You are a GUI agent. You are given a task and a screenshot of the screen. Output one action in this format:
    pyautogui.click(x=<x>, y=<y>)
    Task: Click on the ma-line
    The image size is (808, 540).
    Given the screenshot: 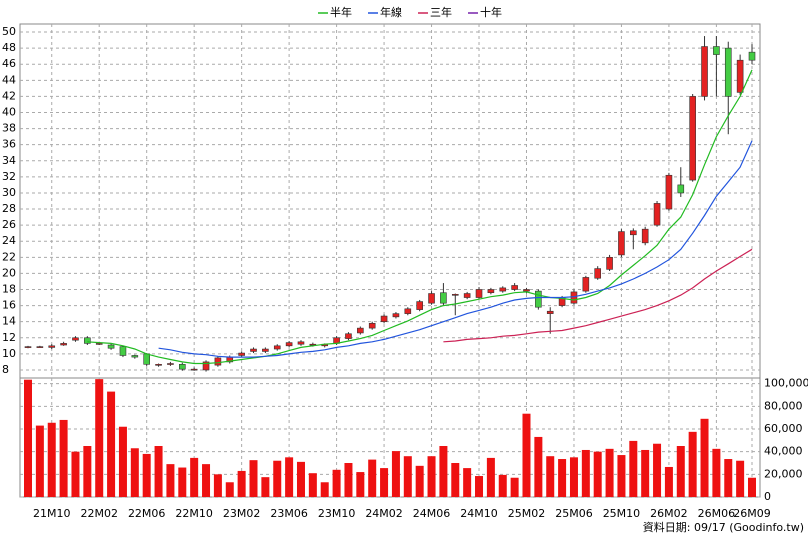 What is the action you would take?
    pyautogui.click(x=598, y=295)
    